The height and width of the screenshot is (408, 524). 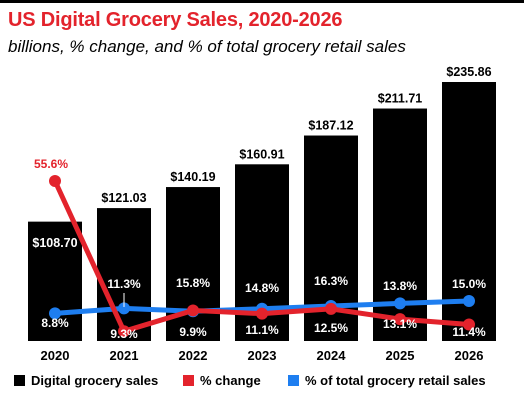 What do you see at coordinates (262, 1) in the screenshot?
I see `top-rule` at bounding box center [262, 1].